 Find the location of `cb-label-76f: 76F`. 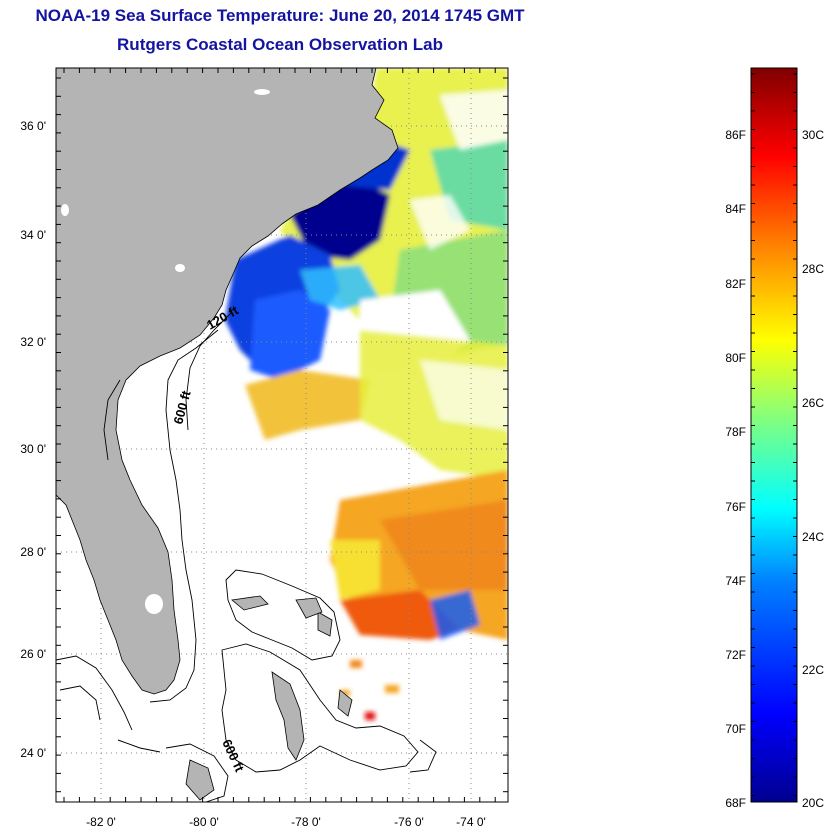

cb-label-76f: 76F is located at coordinates (735, 507).